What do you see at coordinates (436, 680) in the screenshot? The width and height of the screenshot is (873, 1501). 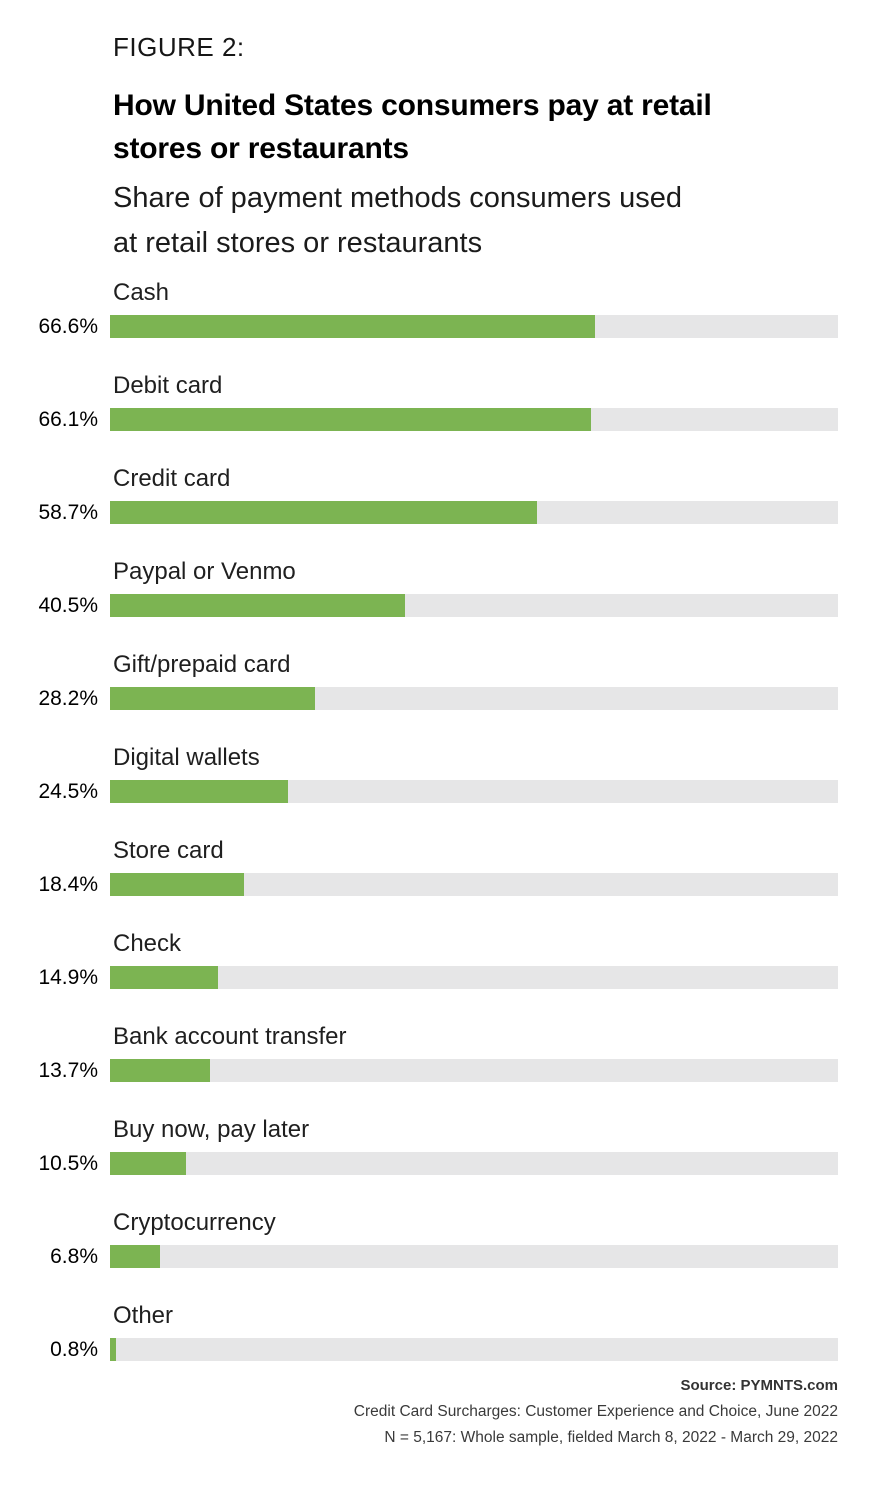 I see `bar-row: Gift/prepaid card 28.2%` at bounding box center [436, 680].